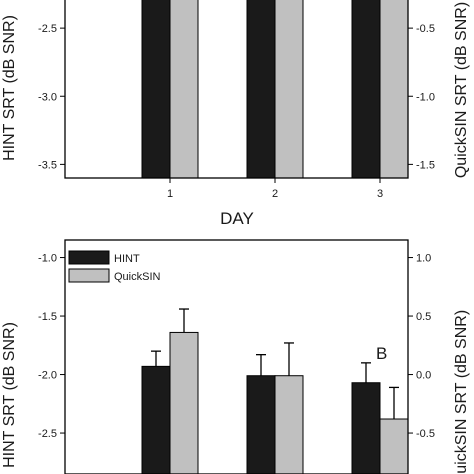 This screenshot has height=474, width=474. I want to click on panel-b-y-axis-title: HINT SRT (dB SNR), so click(9, 395).